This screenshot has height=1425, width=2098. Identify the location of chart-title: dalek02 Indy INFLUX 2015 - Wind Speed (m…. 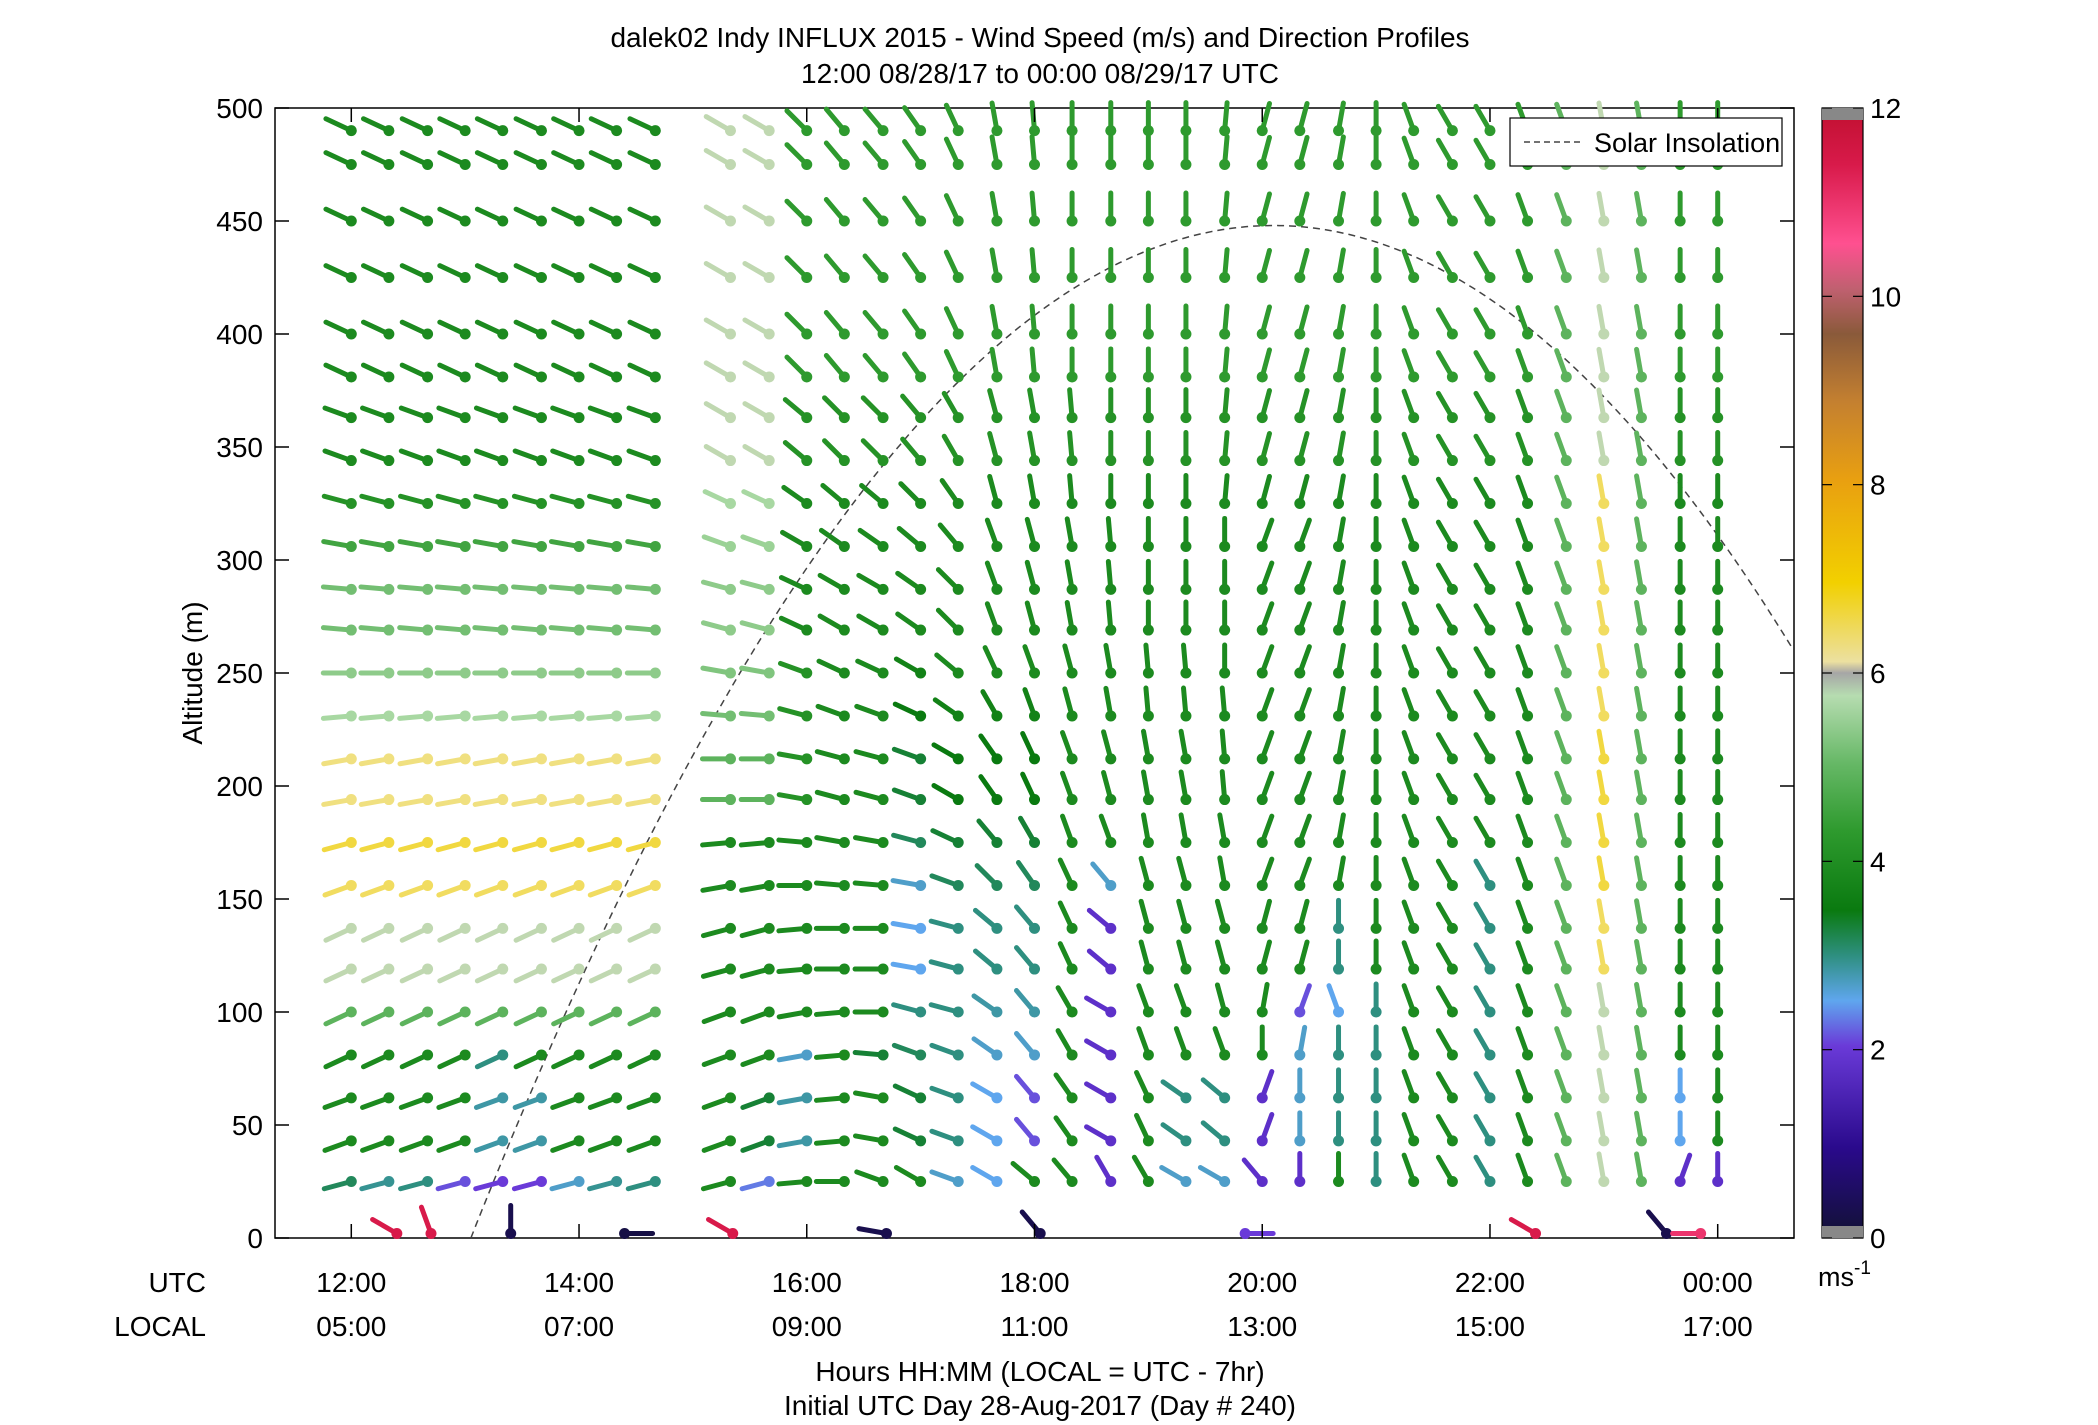
(1039, 37).